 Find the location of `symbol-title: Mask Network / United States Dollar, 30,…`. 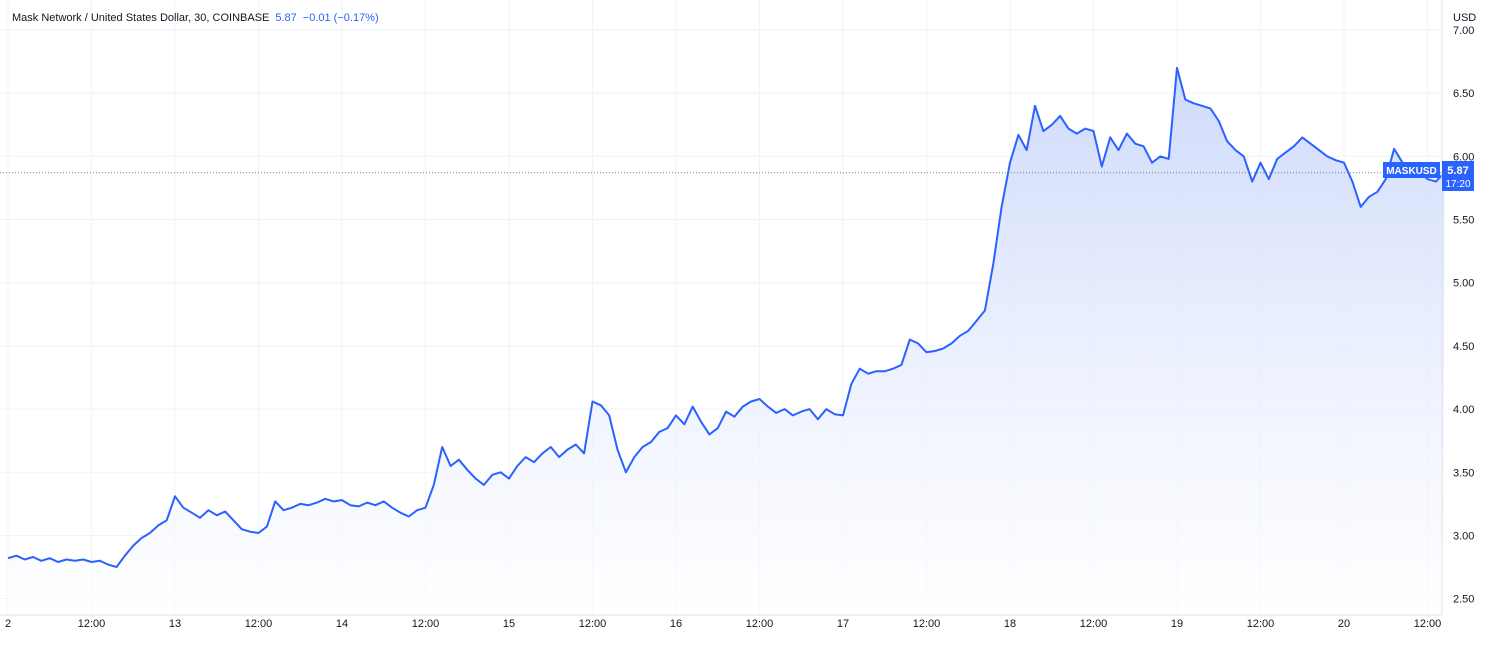

symbol-title: Mask Network / United States Dollar, 30,… is located at coordinates (141, 18).